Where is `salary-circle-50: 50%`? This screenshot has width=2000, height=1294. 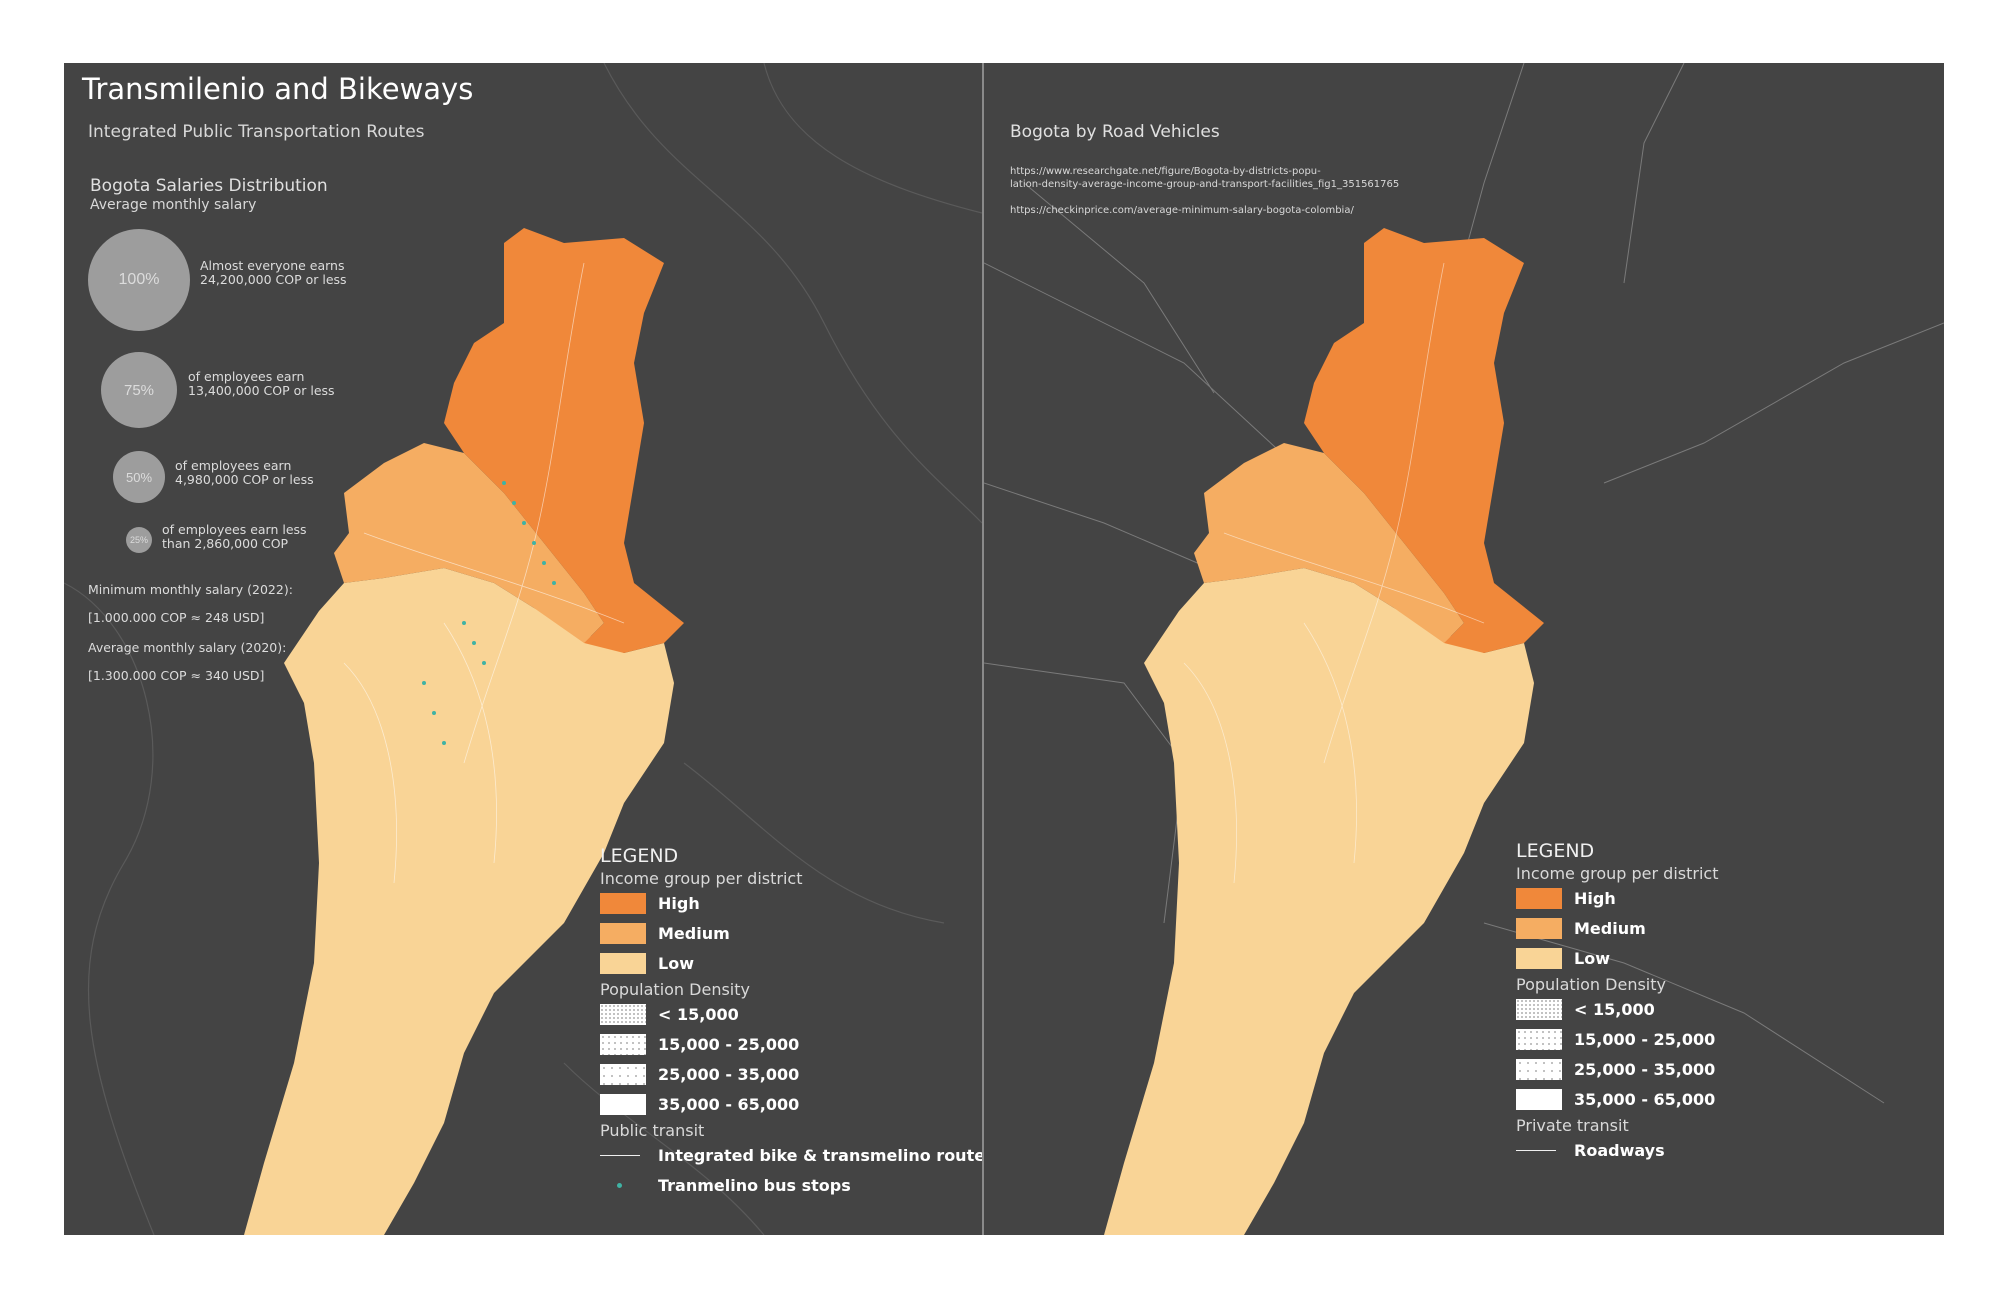 salary-circle-50: 50% is located at coordinates (139, 477).